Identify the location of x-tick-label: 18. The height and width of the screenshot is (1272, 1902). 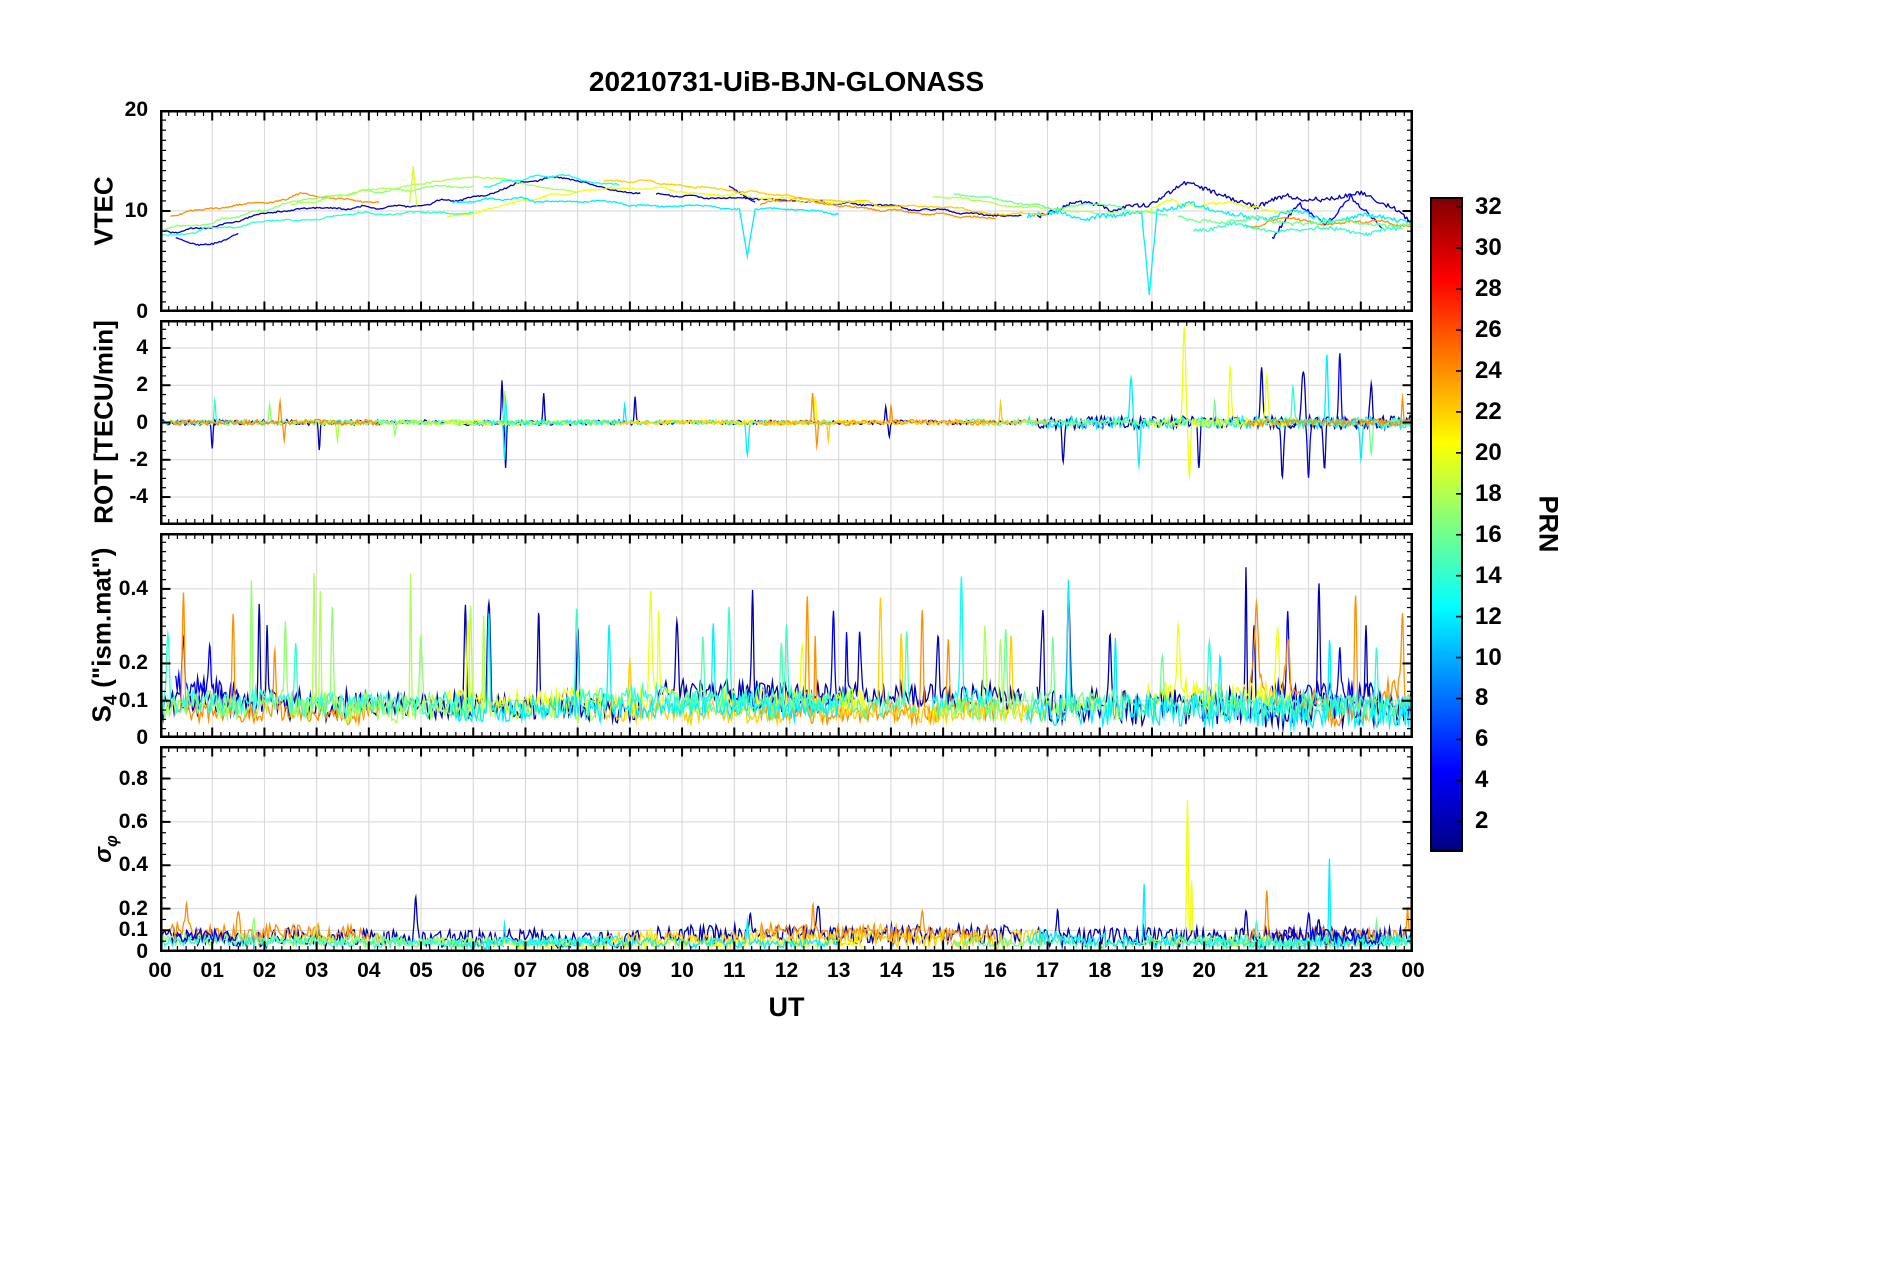
(1100, 970).